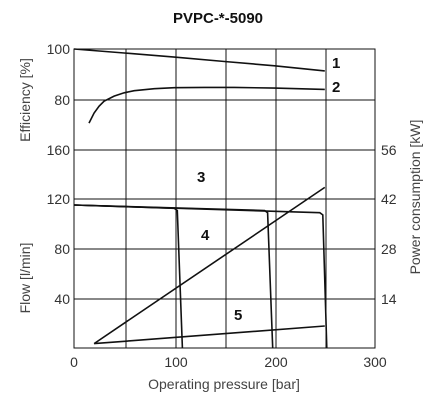 Image resolution: width=435 pixels, height=397 pixels. Describe the element at coordinates (59, 49) in the screenshot. I see `tick-eff-100: 100` at that location.